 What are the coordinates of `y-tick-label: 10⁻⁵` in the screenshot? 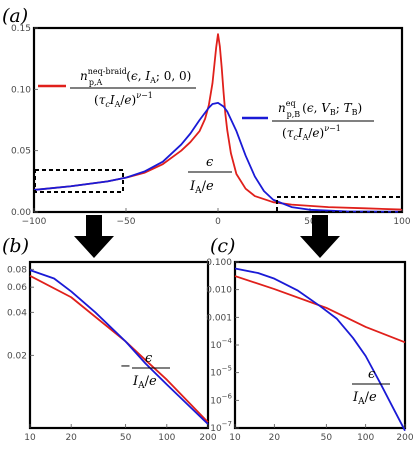 It's located at (221, 372).